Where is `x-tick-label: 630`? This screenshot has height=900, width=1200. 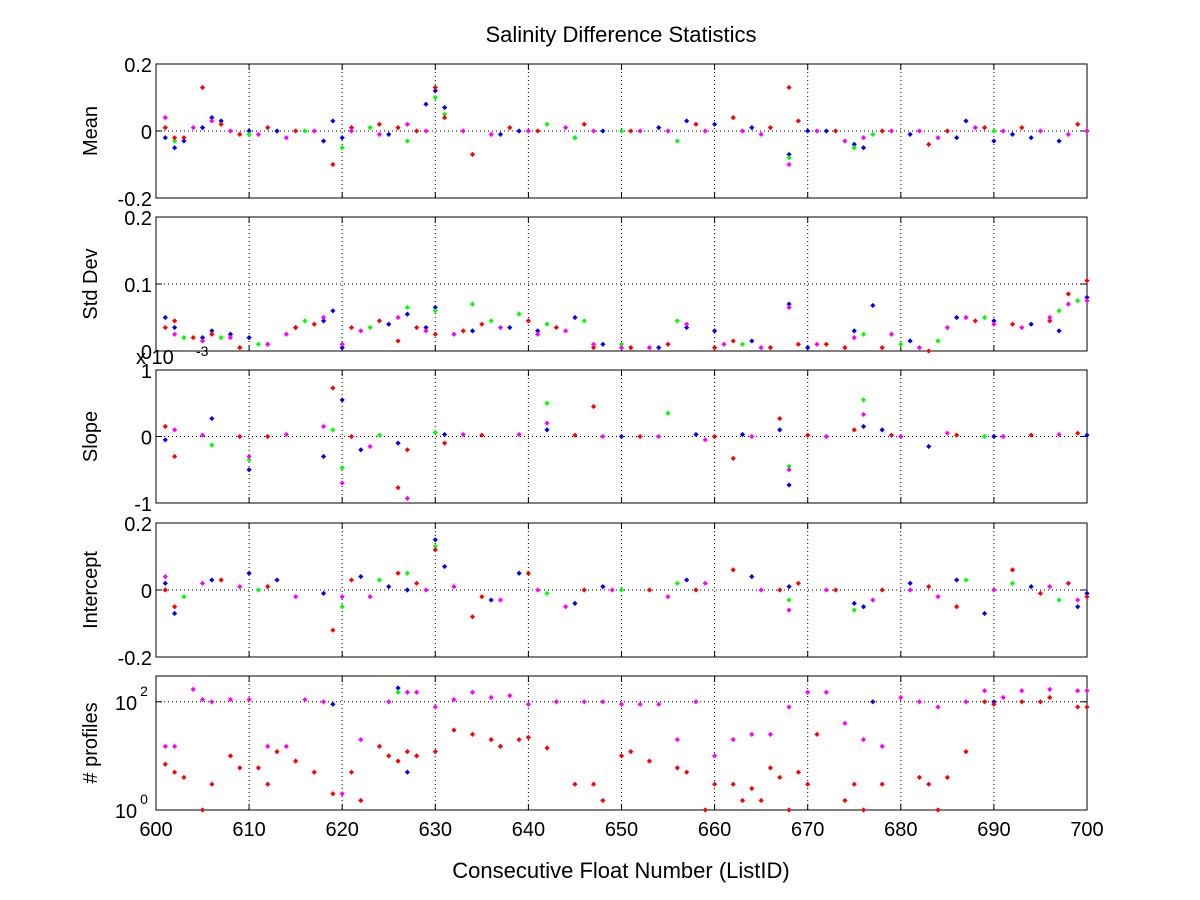 x-tick-label: 630 is located at coordinates (435, 830).